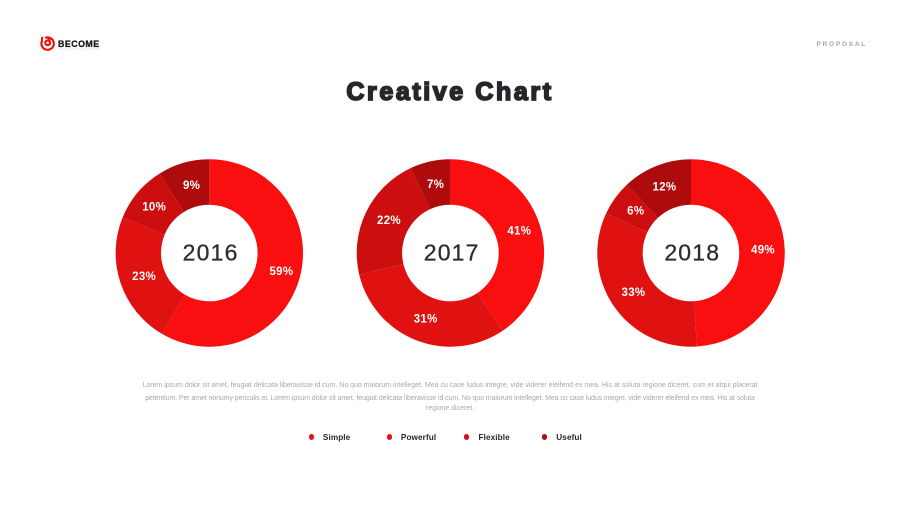 The height and width of the screenshot is (506, 900). I want to click on svg-text: 12%, so click(665, 188).